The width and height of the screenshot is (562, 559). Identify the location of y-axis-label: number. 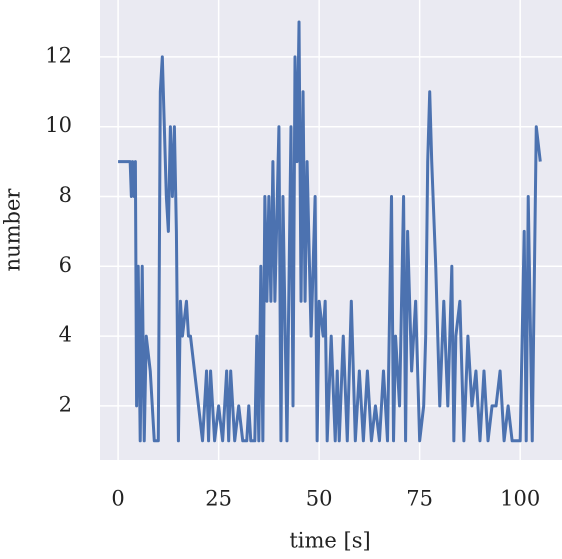
(13, 230).